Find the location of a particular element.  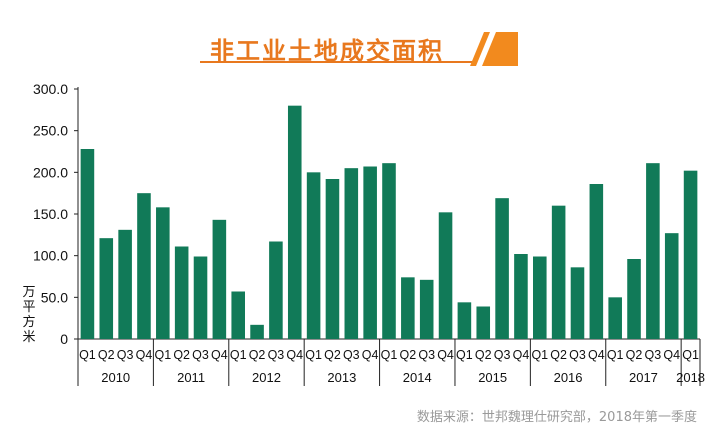

year-label: 2016 is located at coordinates (568, 377).